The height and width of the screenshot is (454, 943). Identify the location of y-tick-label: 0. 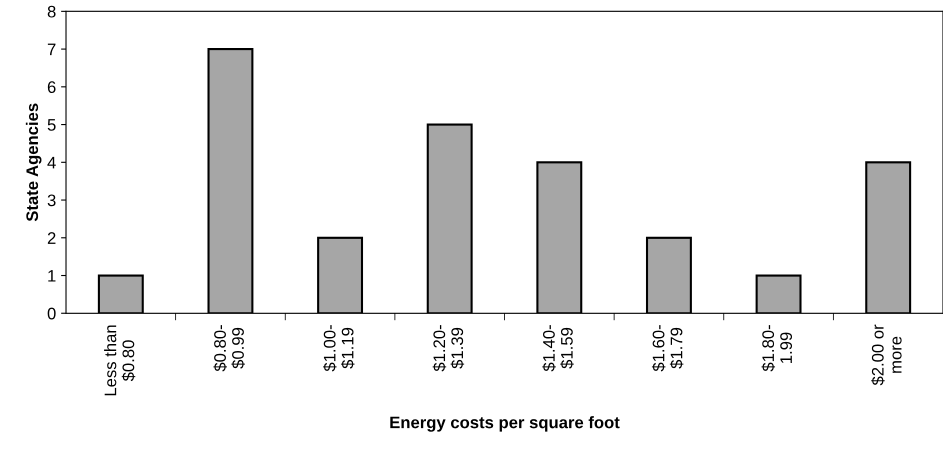
(52, 314).